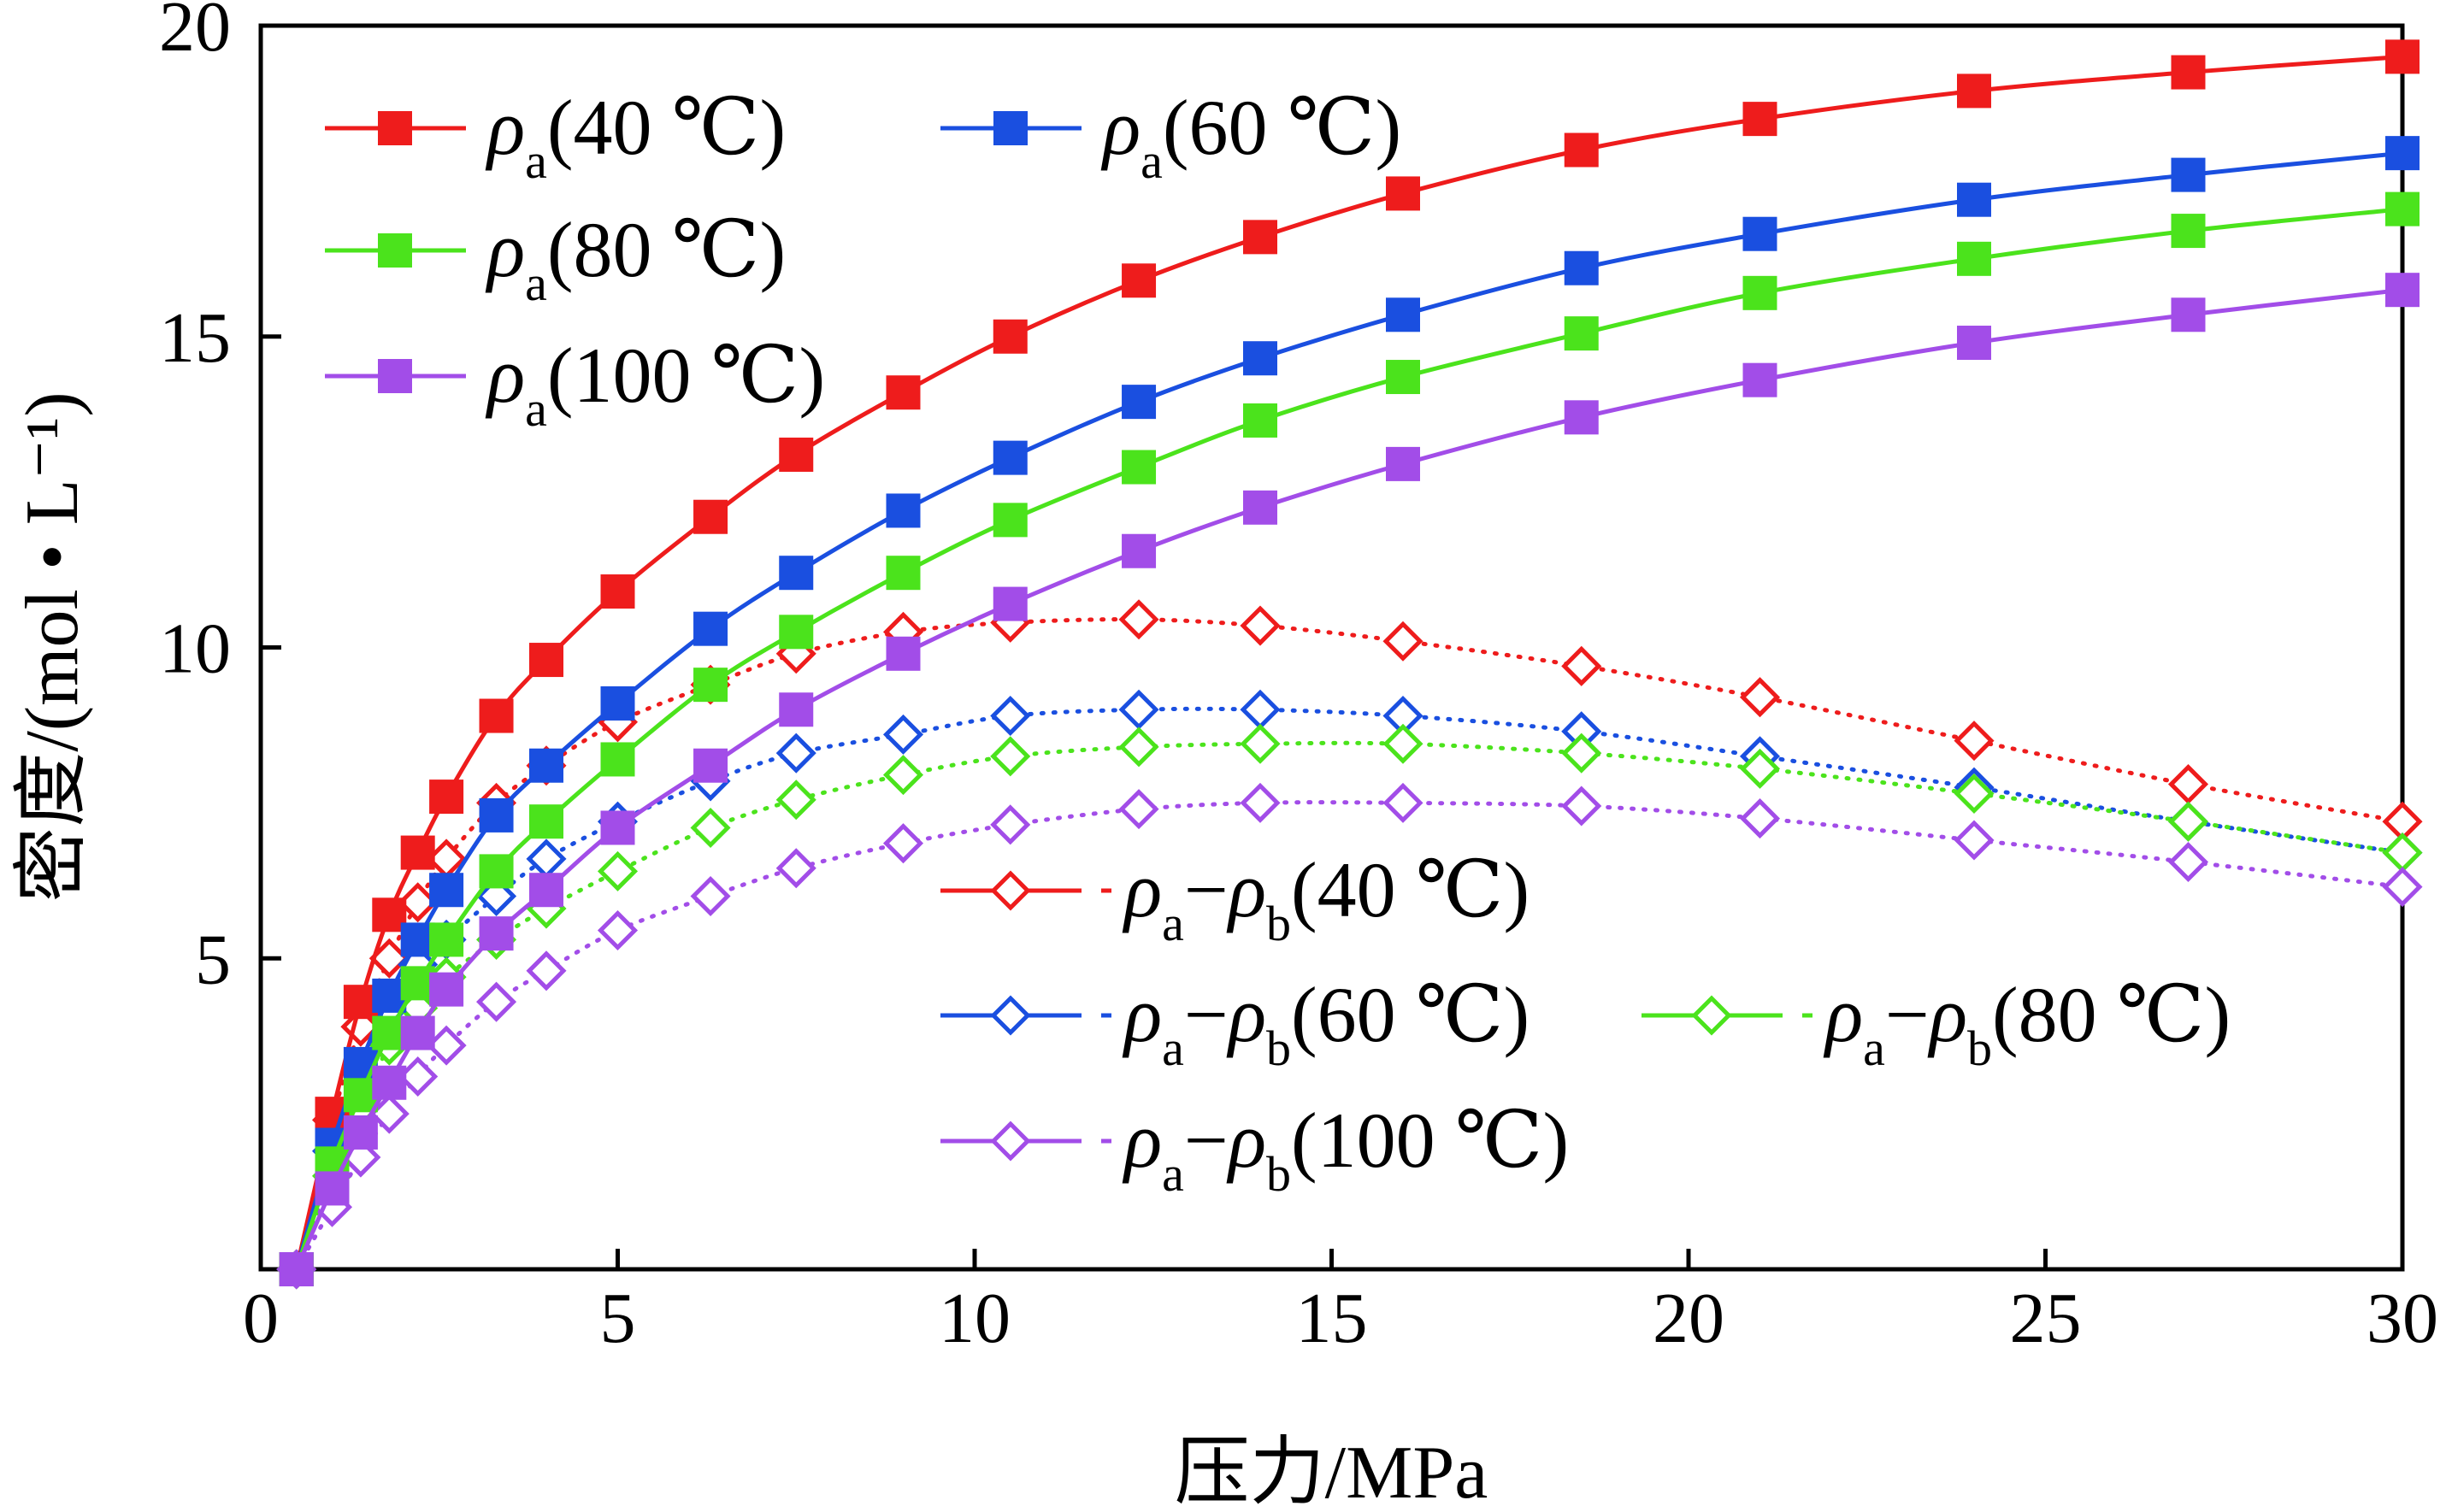  Describe the element at coordinates (1235, 1023) in the screenshot. I see `legend-item-5: ρa−ρb(60 ℃)` at that location.